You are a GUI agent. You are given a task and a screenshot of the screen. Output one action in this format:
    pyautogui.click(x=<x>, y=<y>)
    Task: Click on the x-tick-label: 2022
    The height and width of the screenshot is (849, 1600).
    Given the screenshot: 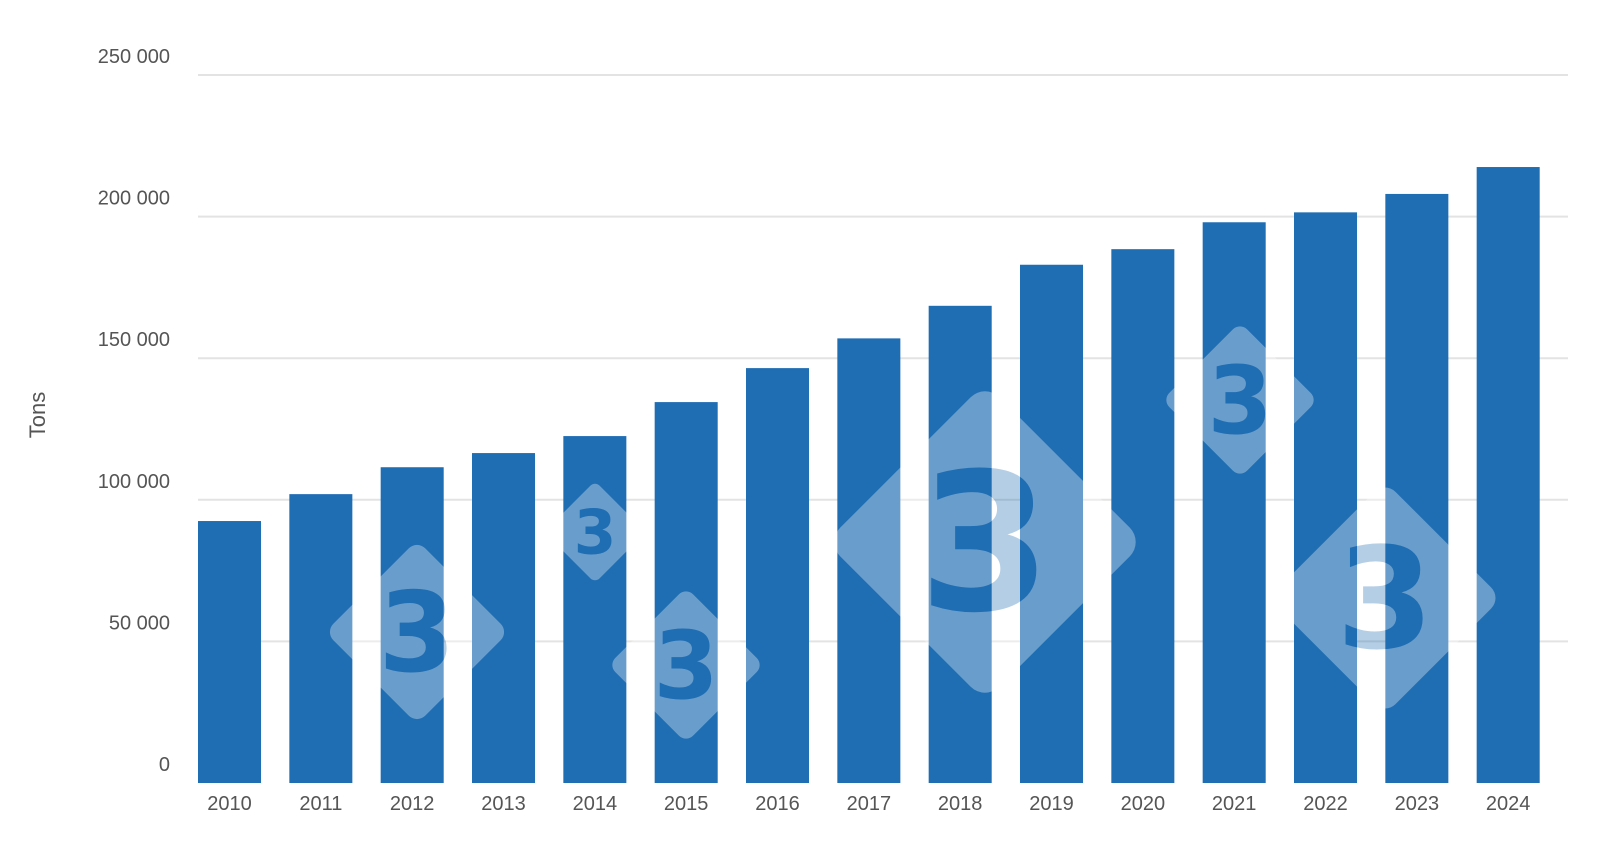 What is the action you would take?
    pyautogui.click(x=1325, y=804)
    